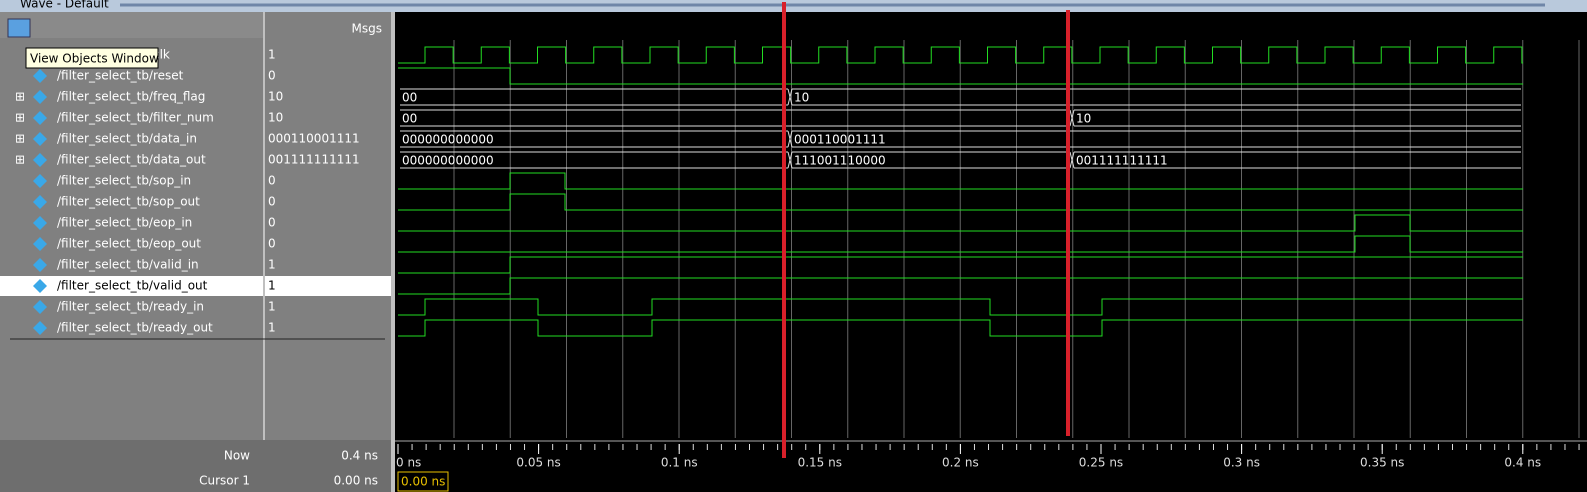 Image resolution: width=1587 pixels, height=492 pixels. What do you see at coordinates (128, 202) in the screenshot?
I see `signal-name: /filter_select_tb/sop_out` at bounding box center [128, 202].